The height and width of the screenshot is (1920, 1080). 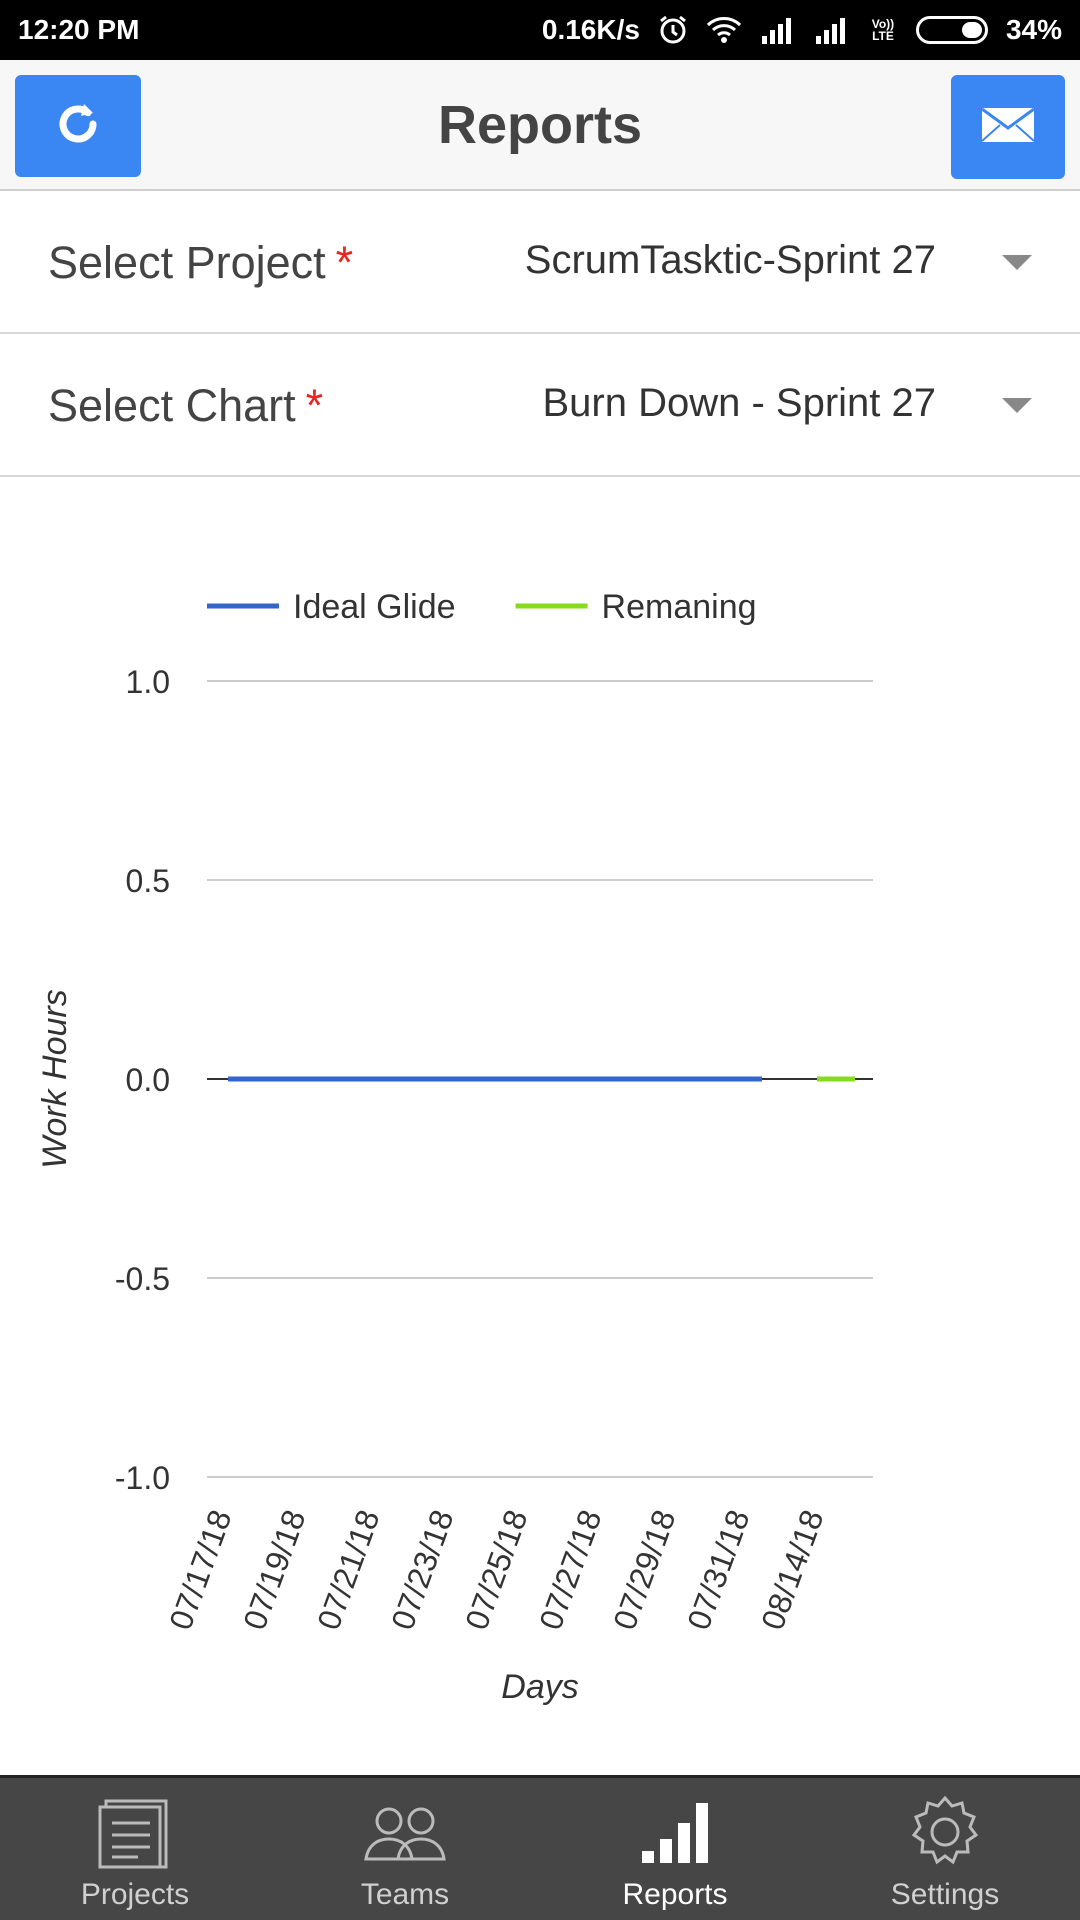 What do you see at coordinates (673, 30) in the screenshot?
I see `alarm-icon` at bounding box center [673, 30].